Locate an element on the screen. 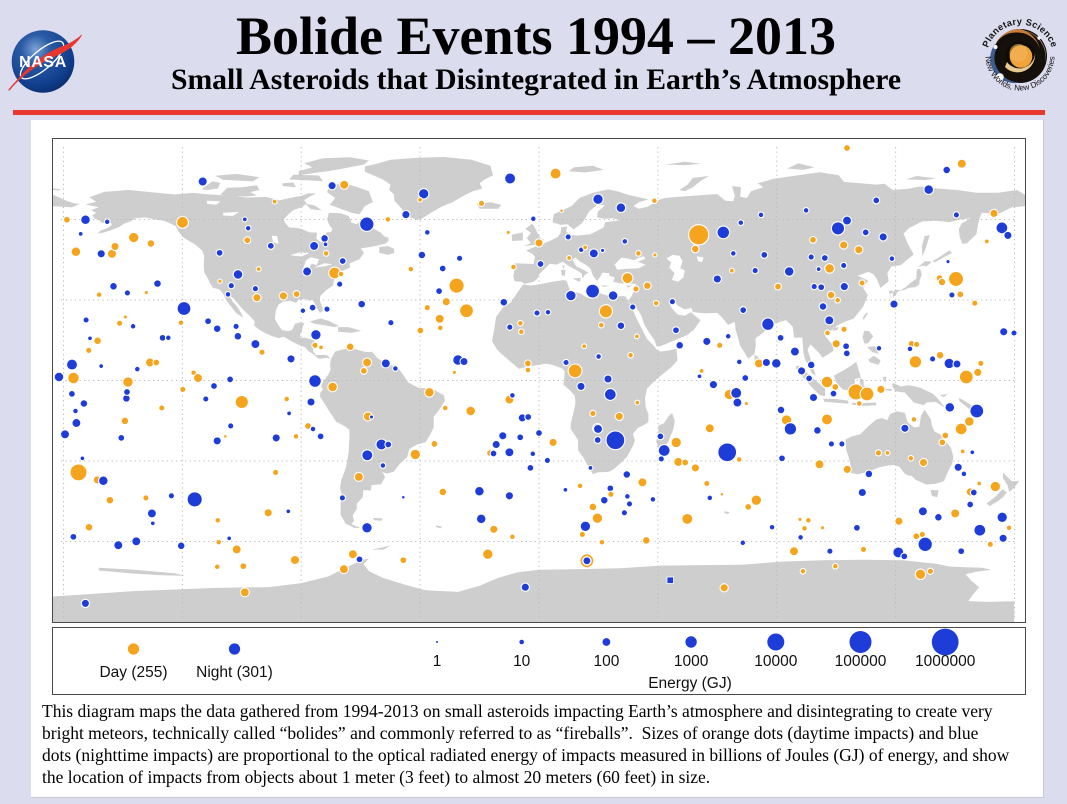 The image size is (1067, 804). svg-text: 10 is located at coordinates (522, 661).